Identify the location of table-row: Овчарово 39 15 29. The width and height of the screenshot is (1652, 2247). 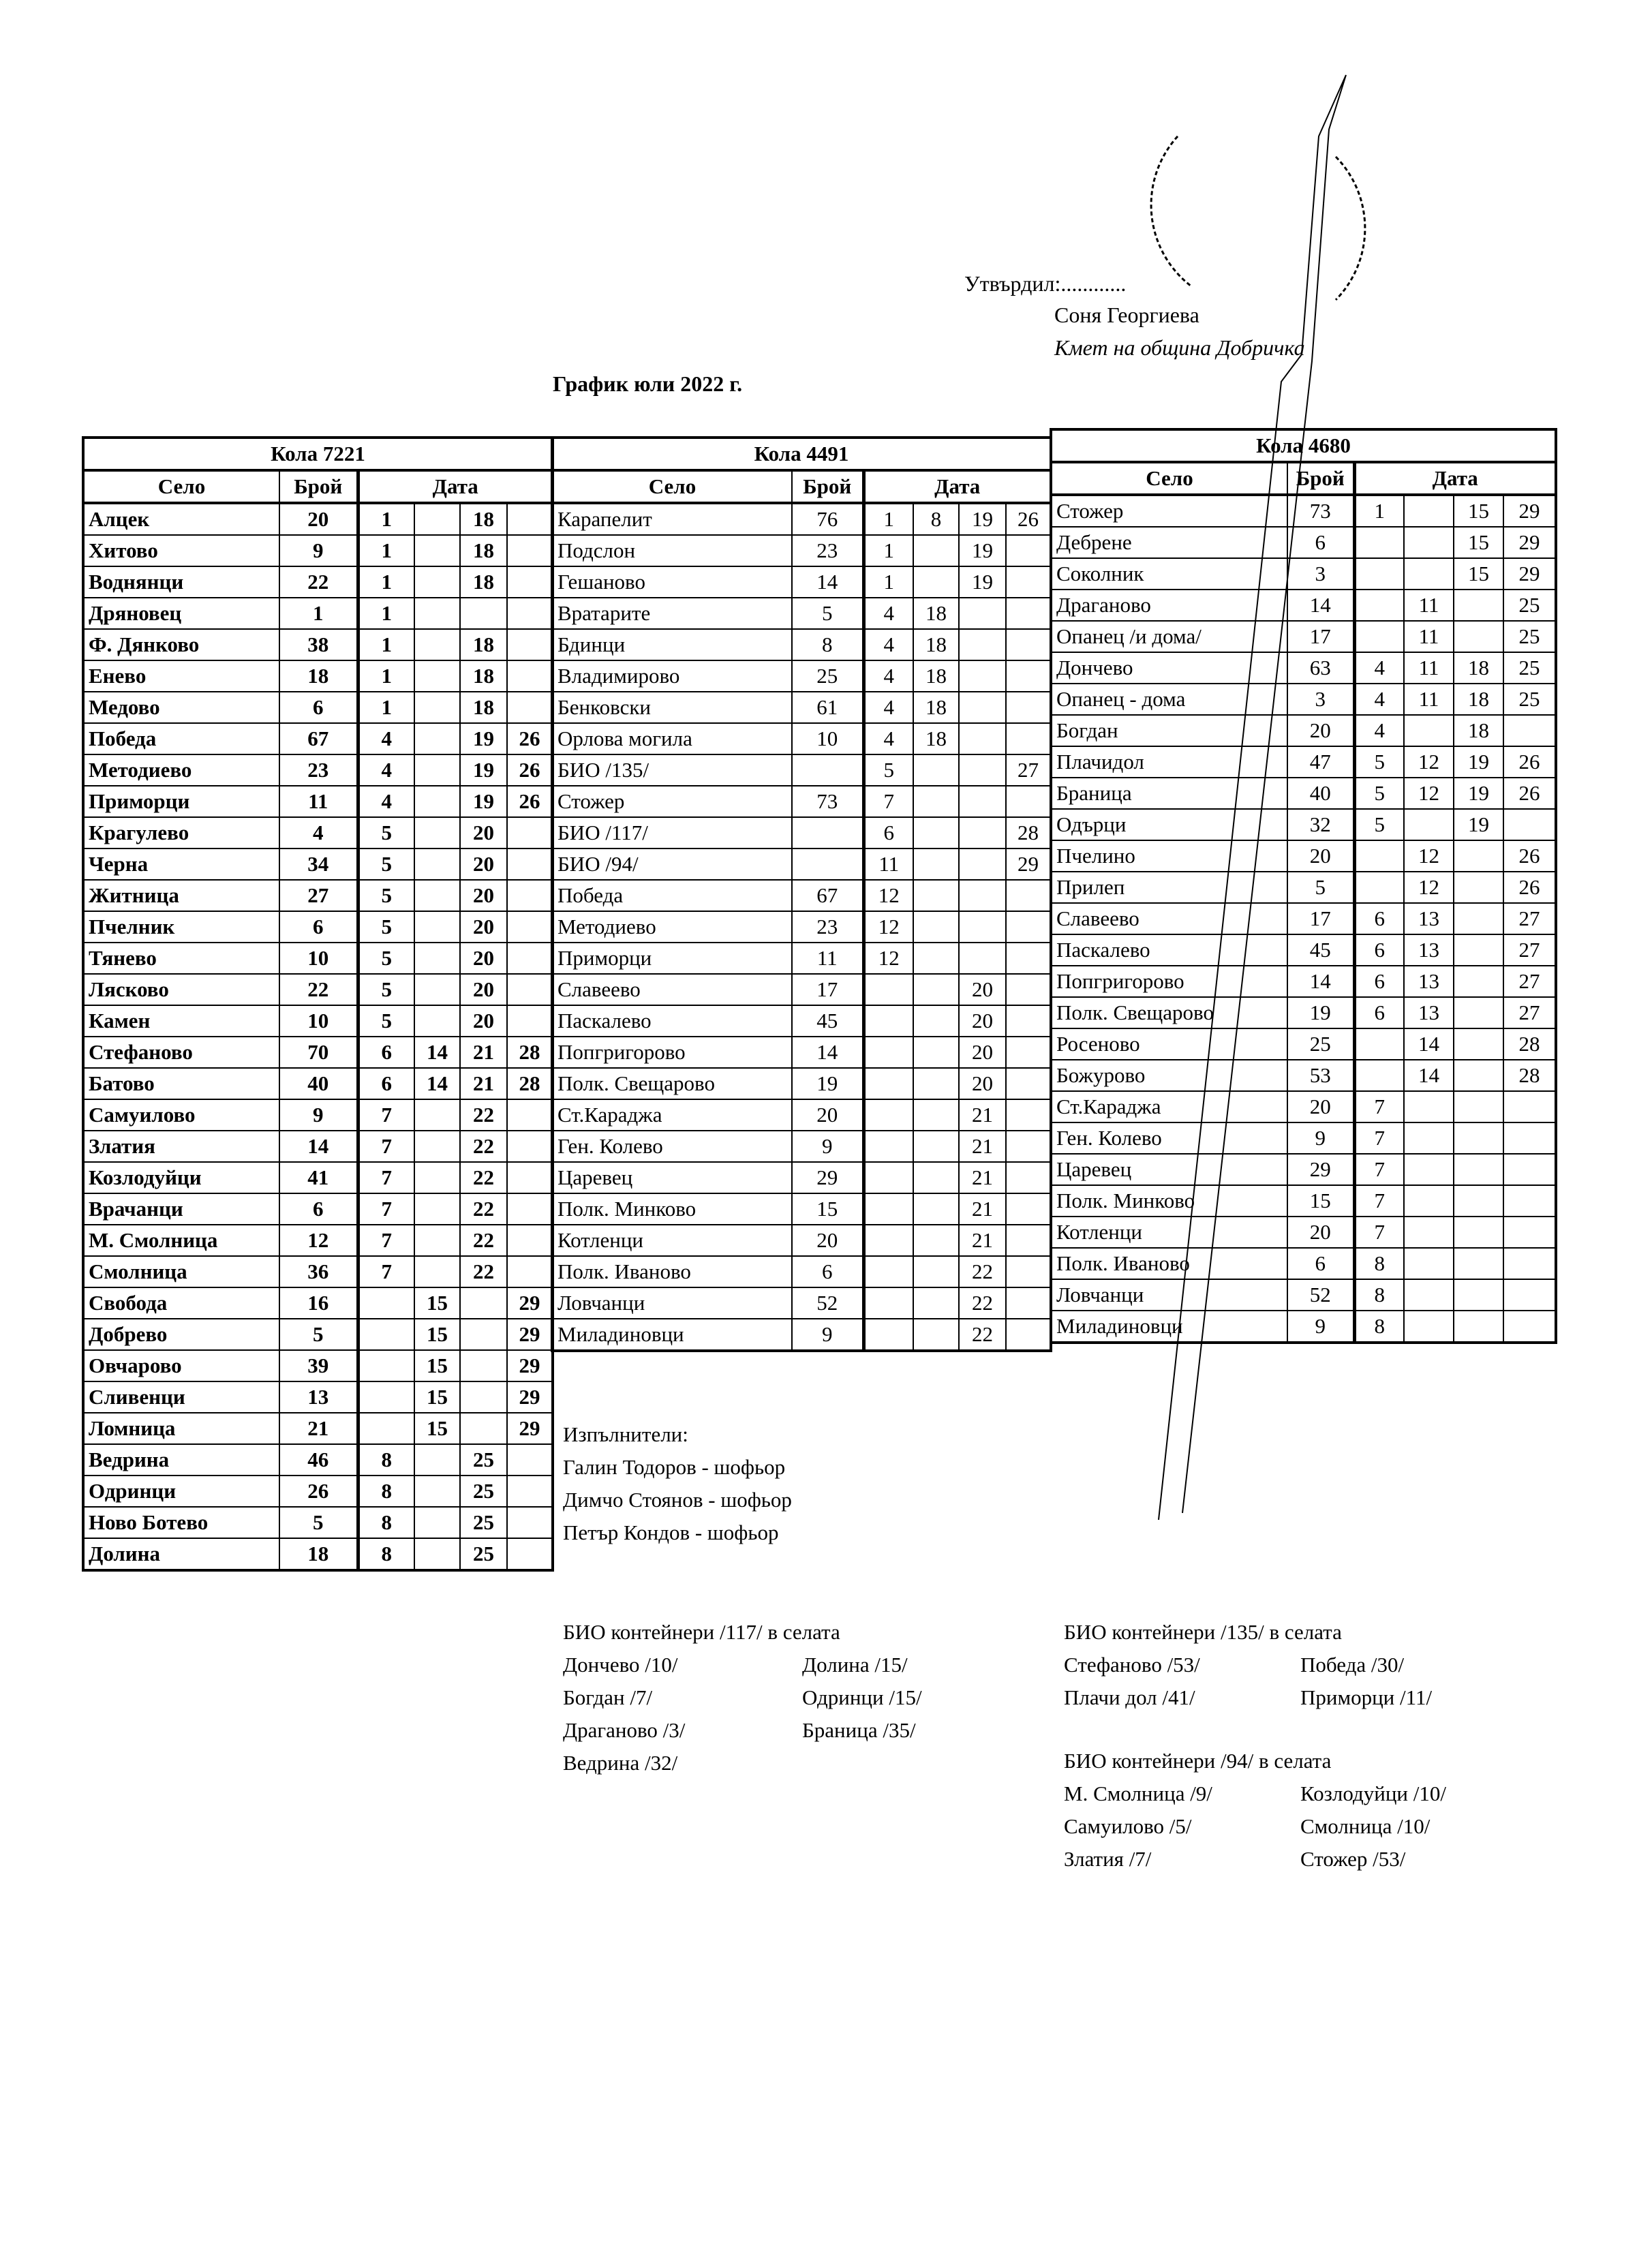
(317, 1365).